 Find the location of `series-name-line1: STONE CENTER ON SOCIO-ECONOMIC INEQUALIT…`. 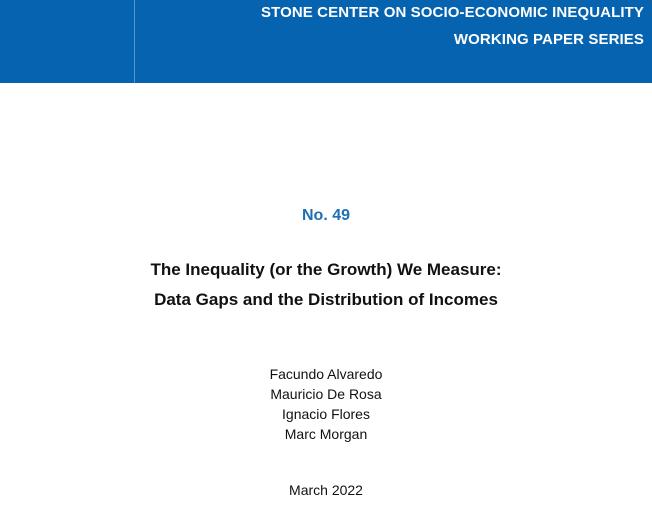

series-name-line1: STONE CENTER ON SOCIO-ECONOMIC INEQUALIT… is located at coordinates (452, 12).